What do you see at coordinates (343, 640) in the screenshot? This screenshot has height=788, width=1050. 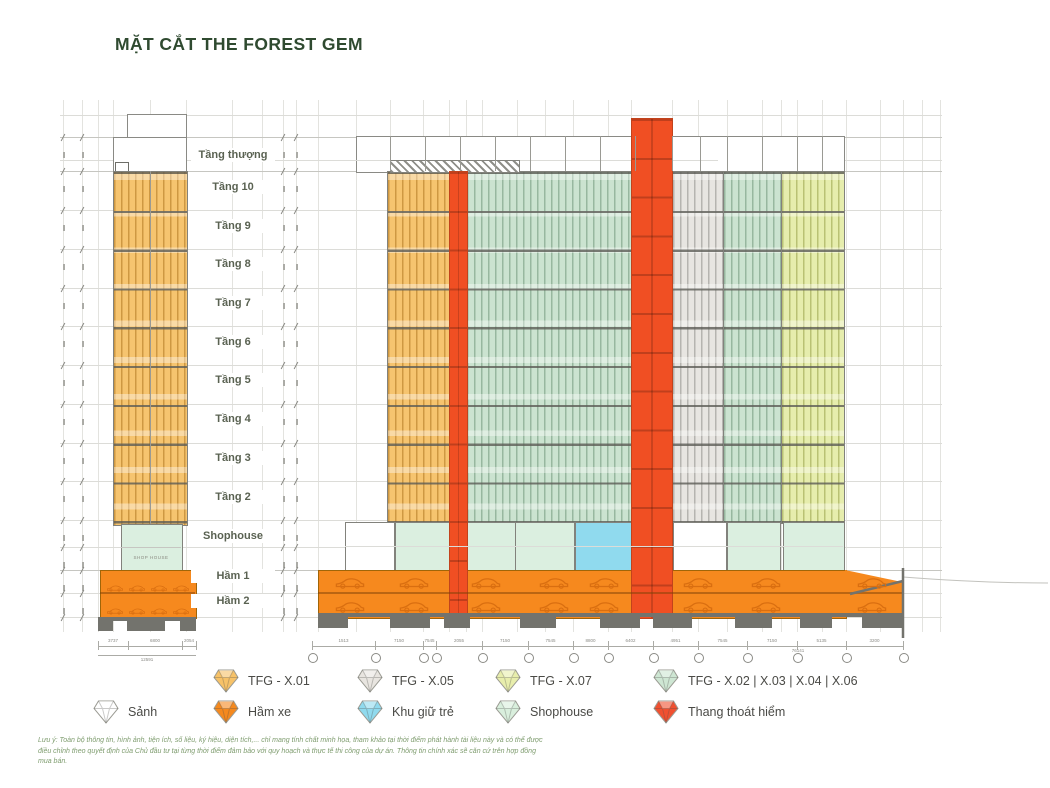 I see `dim-number: 1513` at bounding box center [343, 640].